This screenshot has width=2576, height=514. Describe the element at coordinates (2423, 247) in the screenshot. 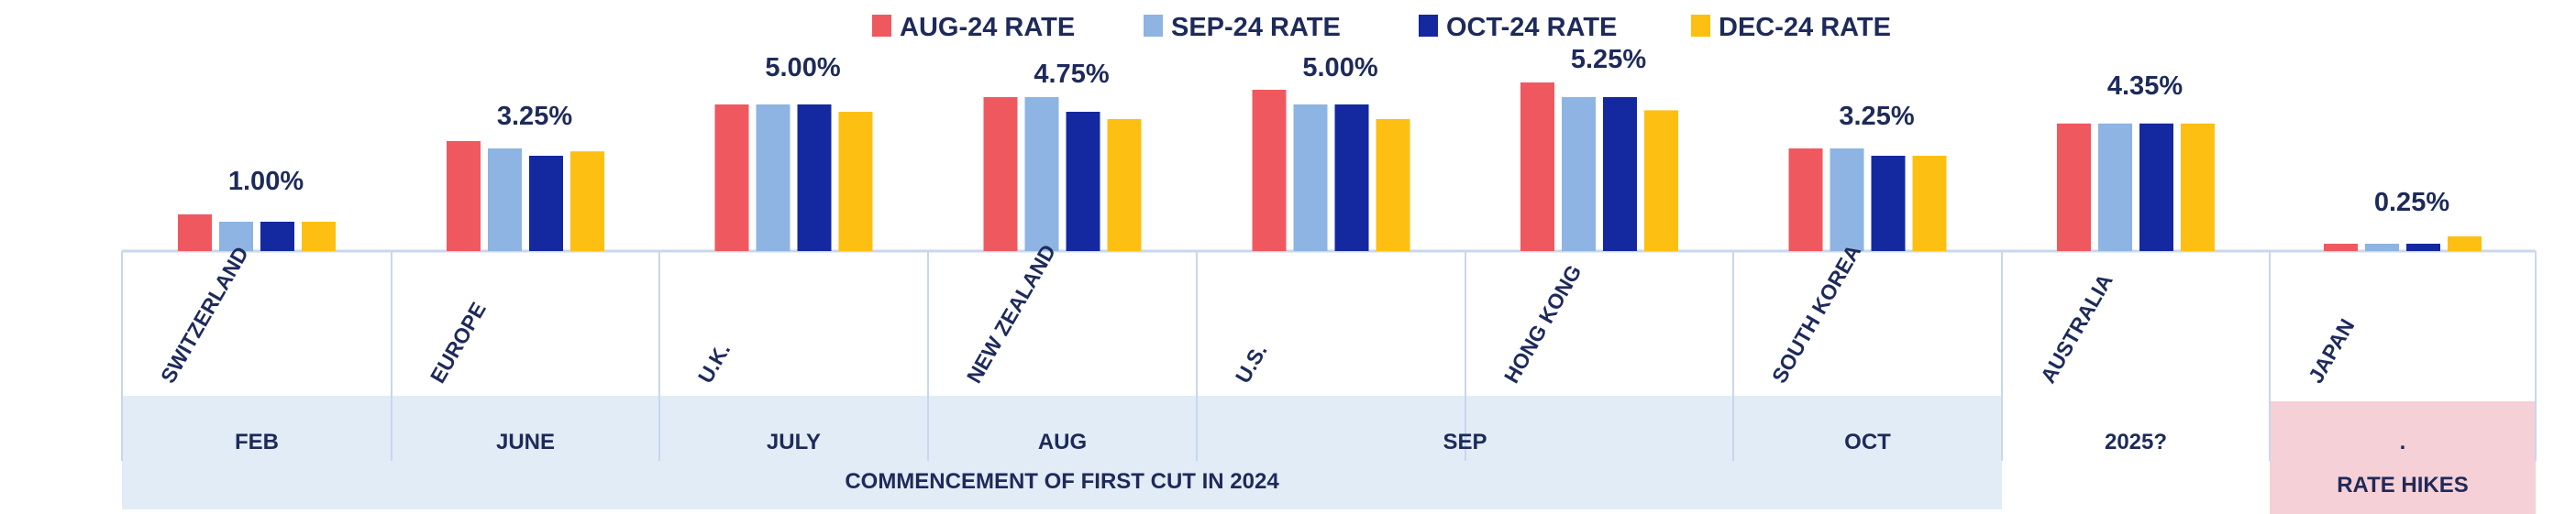

I see `bar-japan-oct-24-rate` at that location.